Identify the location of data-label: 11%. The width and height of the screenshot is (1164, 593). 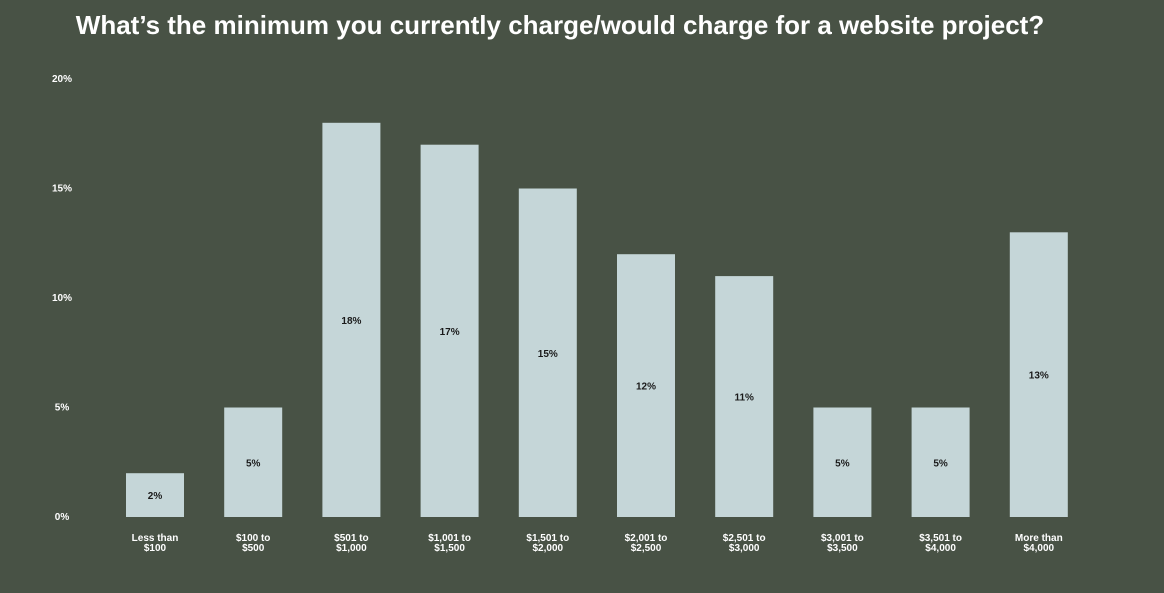
(744, 398).